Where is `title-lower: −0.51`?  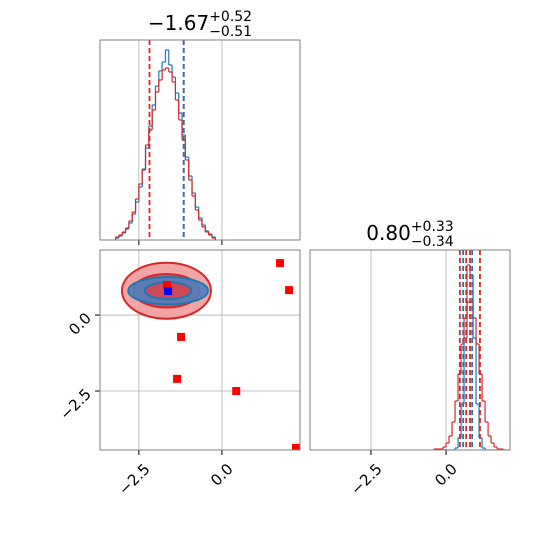 title-lower: −0.51 is located at coordinates (230, 32).